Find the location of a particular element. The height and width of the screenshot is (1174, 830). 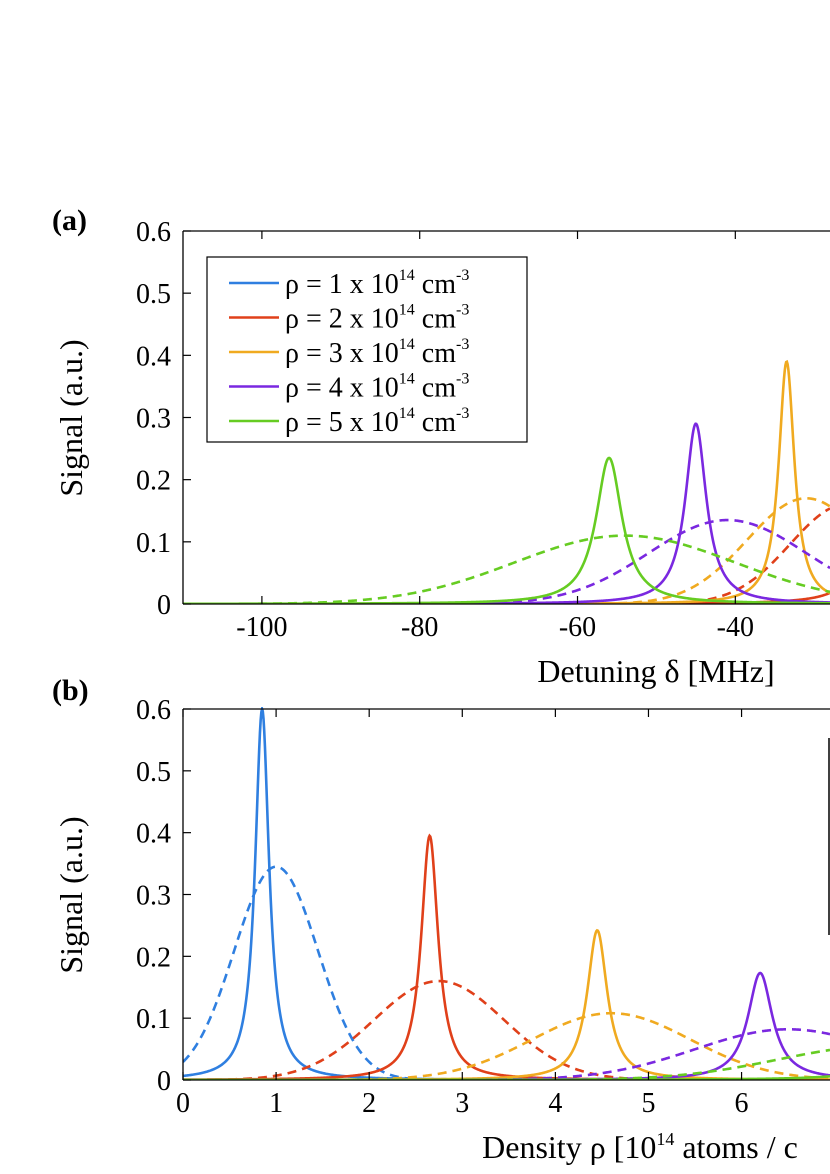

x-tick-label: 6 is located at coordinates (742, 1103).